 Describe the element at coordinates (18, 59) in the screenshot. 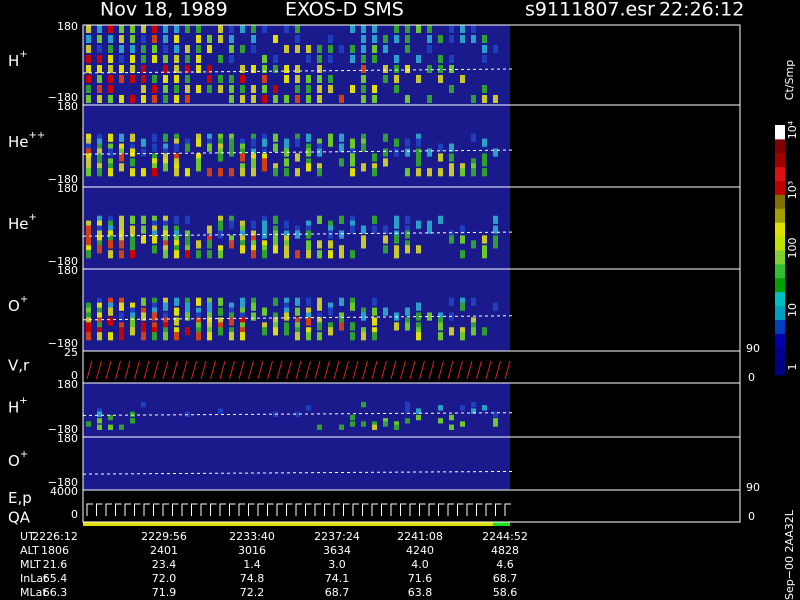

I see `panel-label: H+` at that location.